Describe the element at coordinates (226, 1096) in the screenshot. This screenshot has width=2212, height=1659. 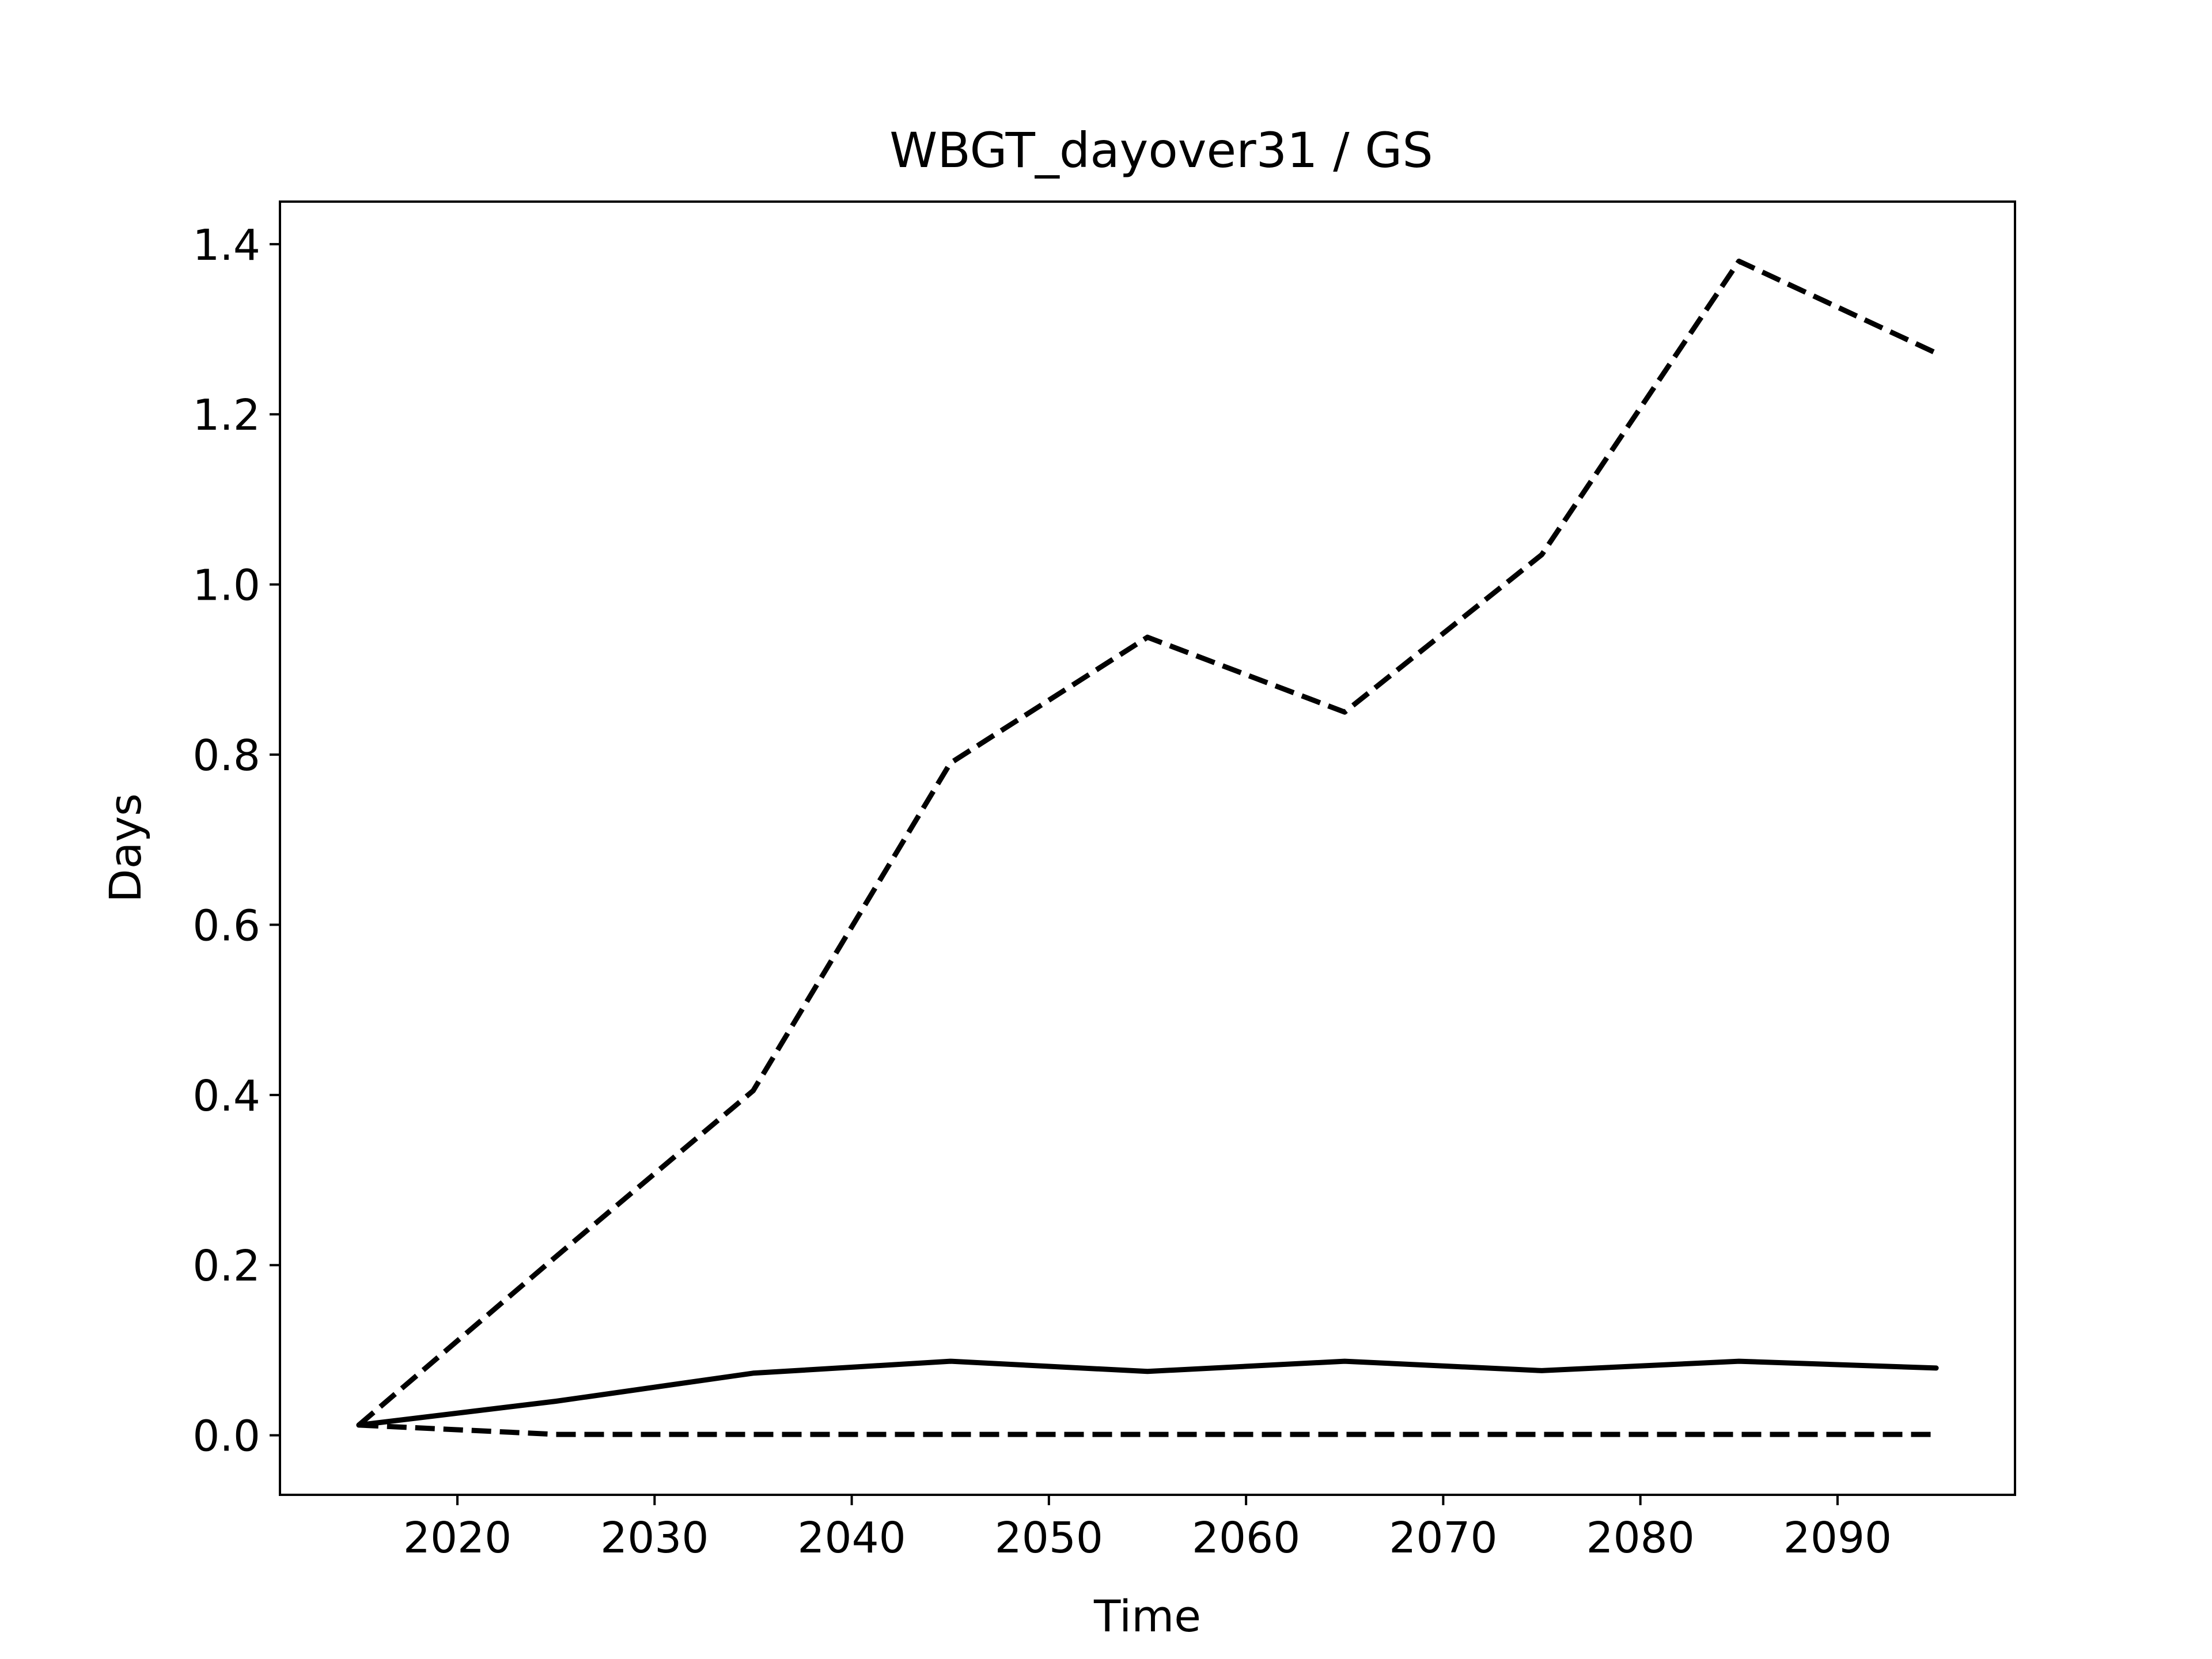
I see `y-tick-label: 0.4` at that location.